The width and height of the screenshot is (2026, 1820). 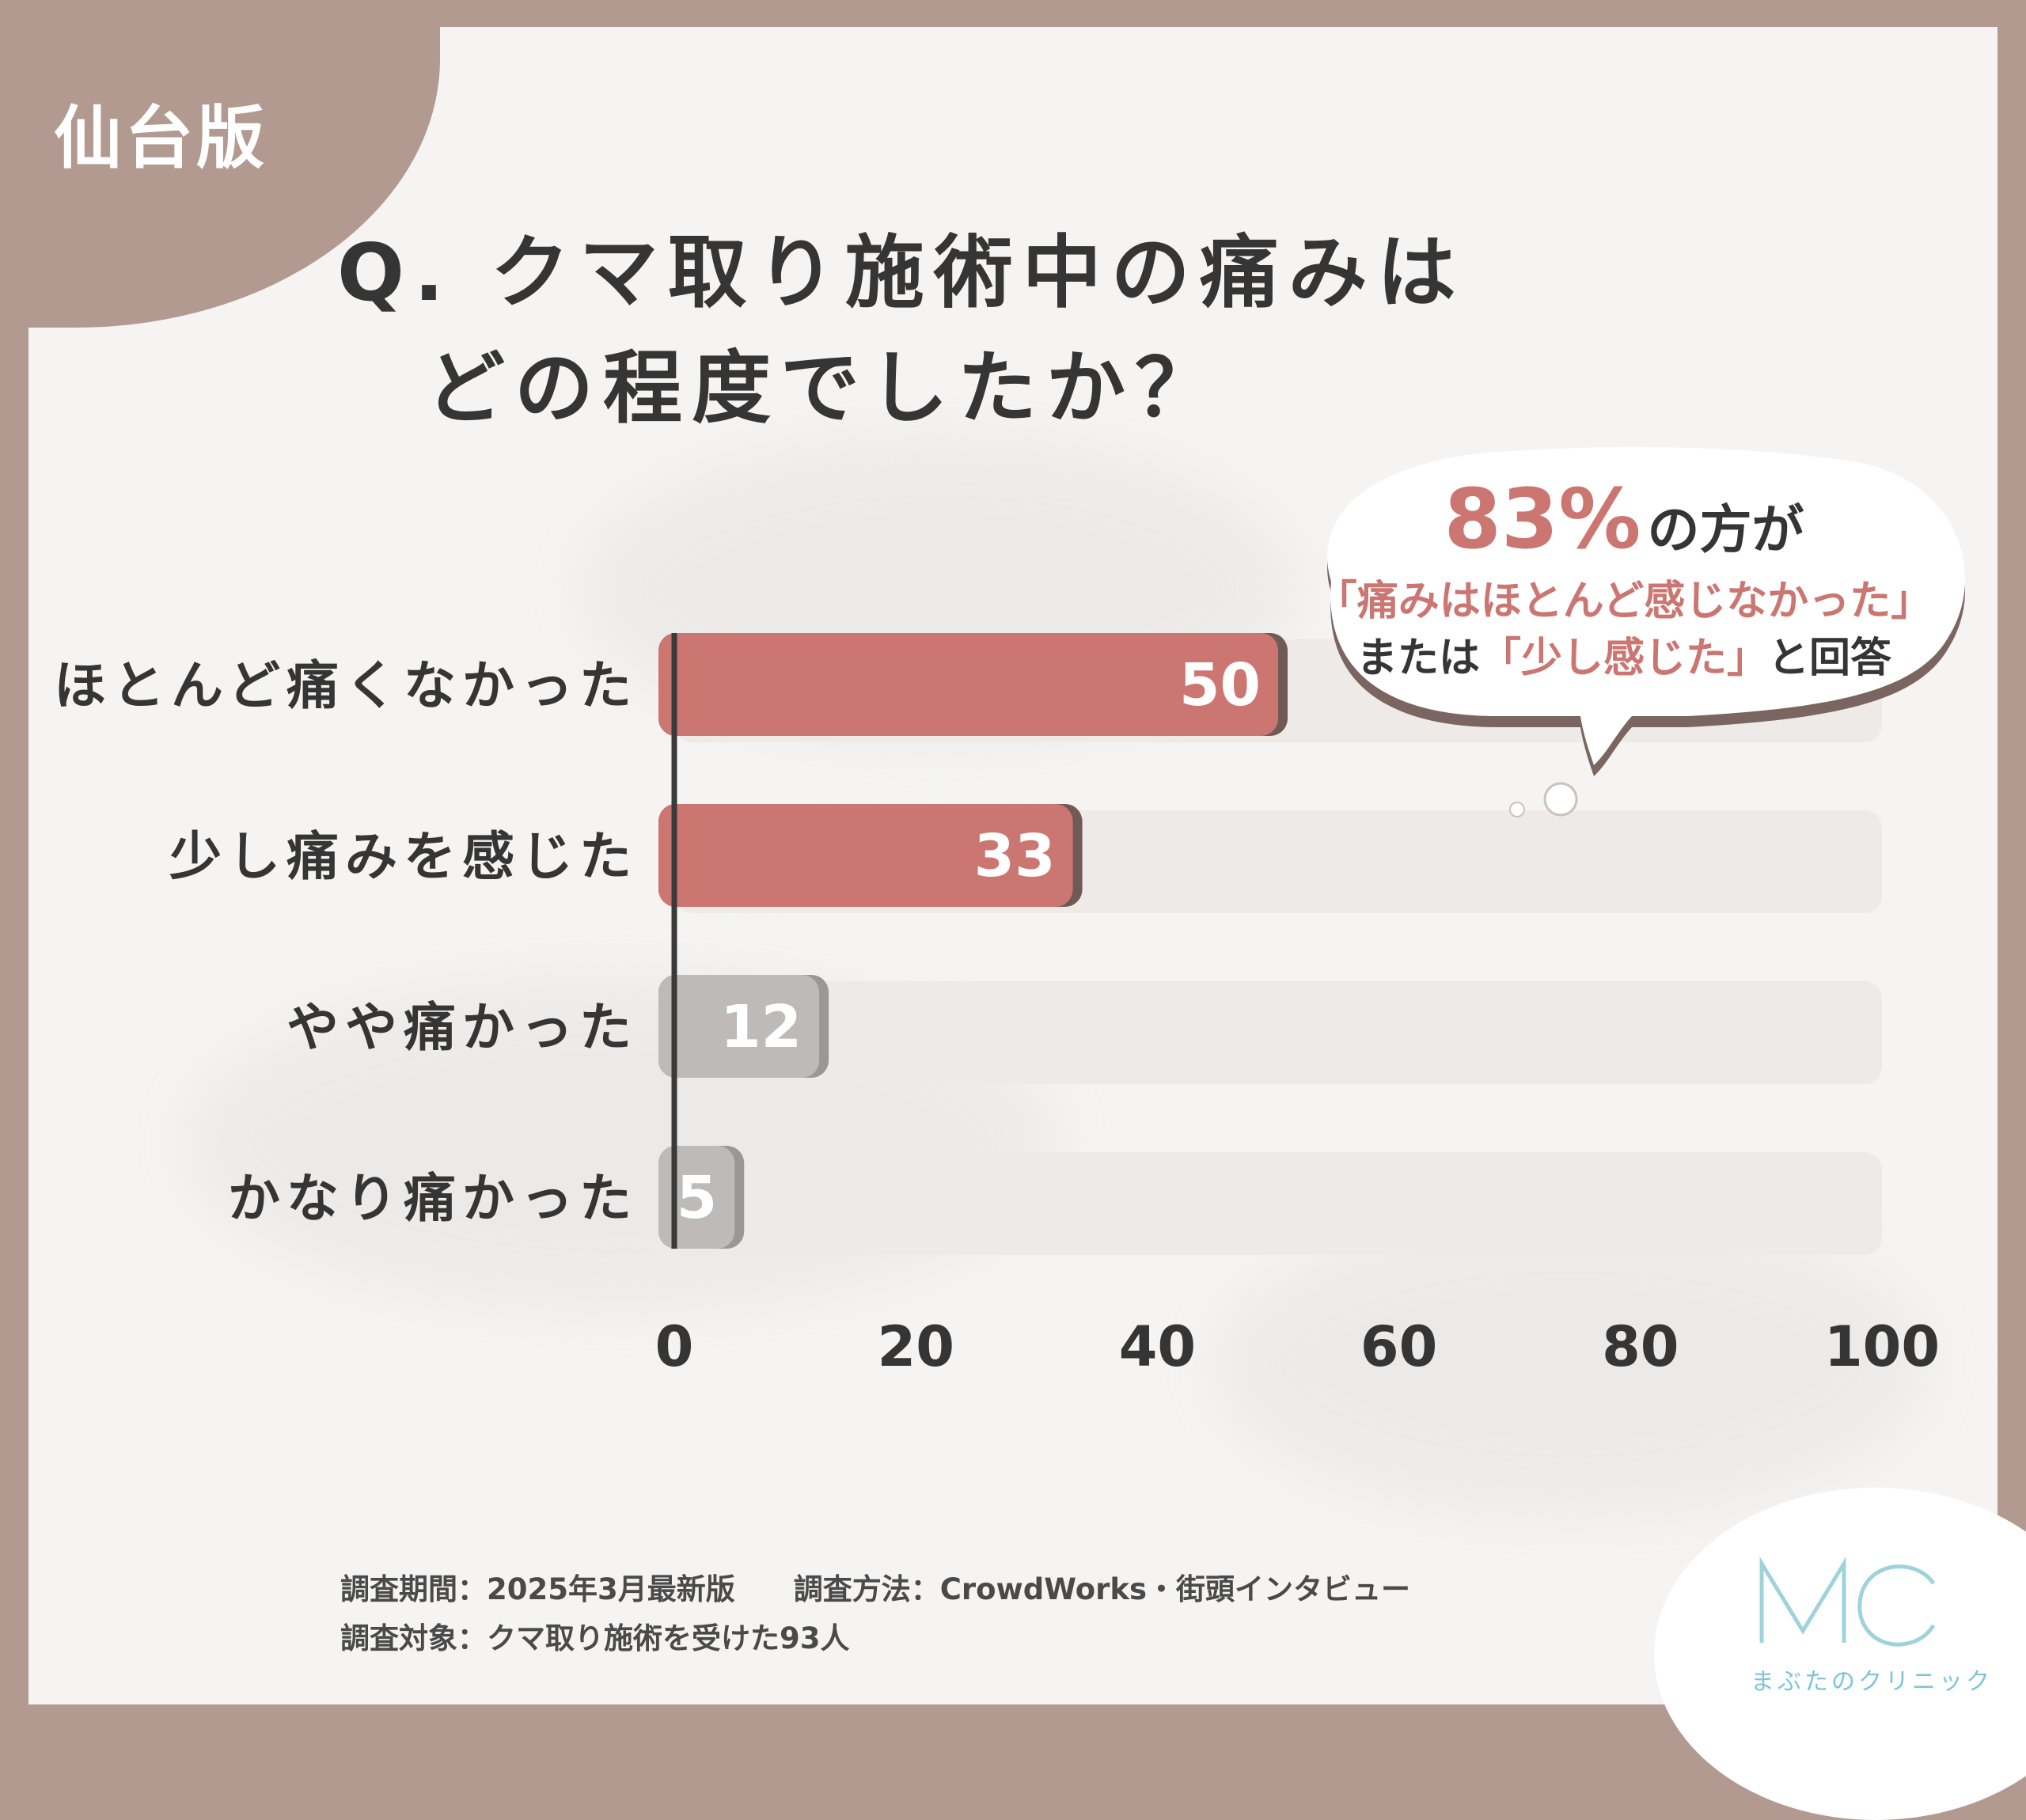 I want to click on callout-percent-suffix: の方が, so click(x=1725, y=529).